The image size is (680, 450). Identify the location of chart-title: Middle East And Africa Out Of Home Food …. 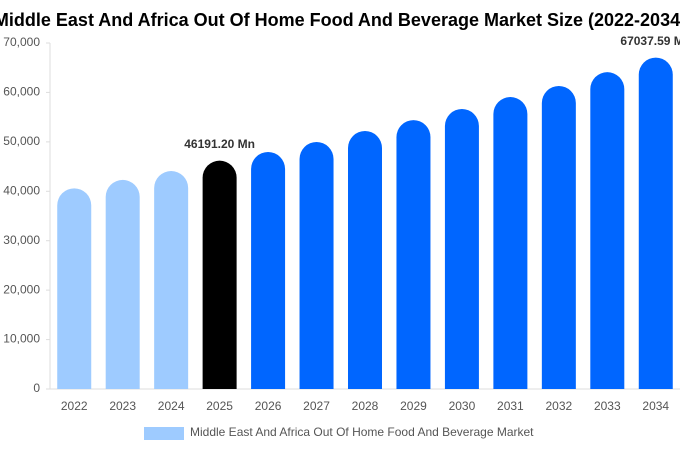
(340, 20).